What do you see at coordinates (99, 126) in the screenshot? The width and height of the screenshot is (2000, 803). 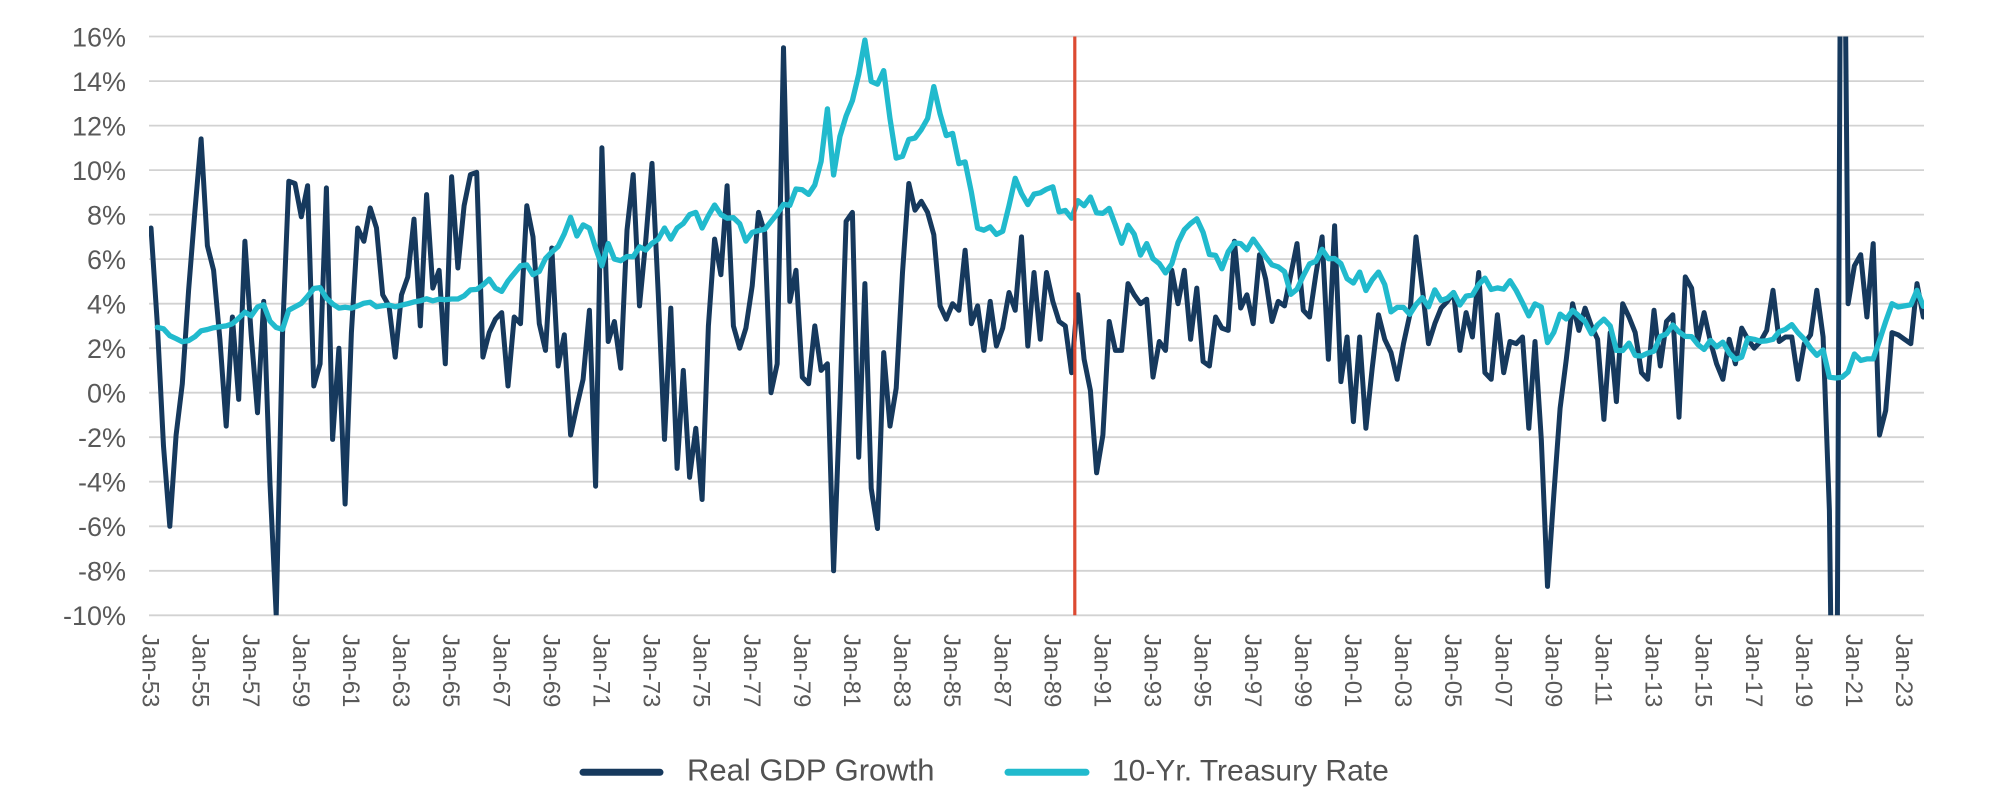 I see `svg-text: 12%` at bounding box center [99, 126].